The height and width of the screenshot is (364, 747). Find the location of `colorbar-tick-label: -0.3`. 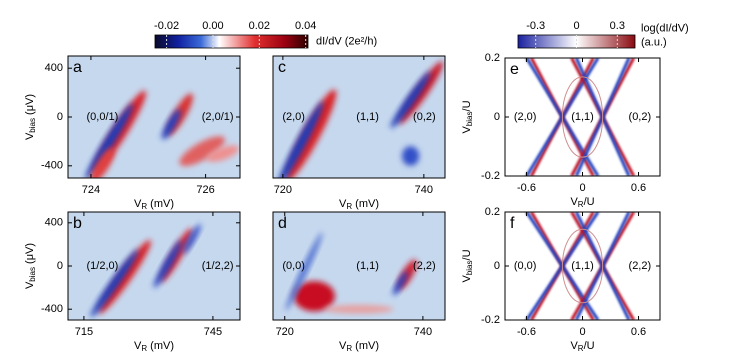

colorbar-tick-label: -0.3 is located at coordinates (535, 26).